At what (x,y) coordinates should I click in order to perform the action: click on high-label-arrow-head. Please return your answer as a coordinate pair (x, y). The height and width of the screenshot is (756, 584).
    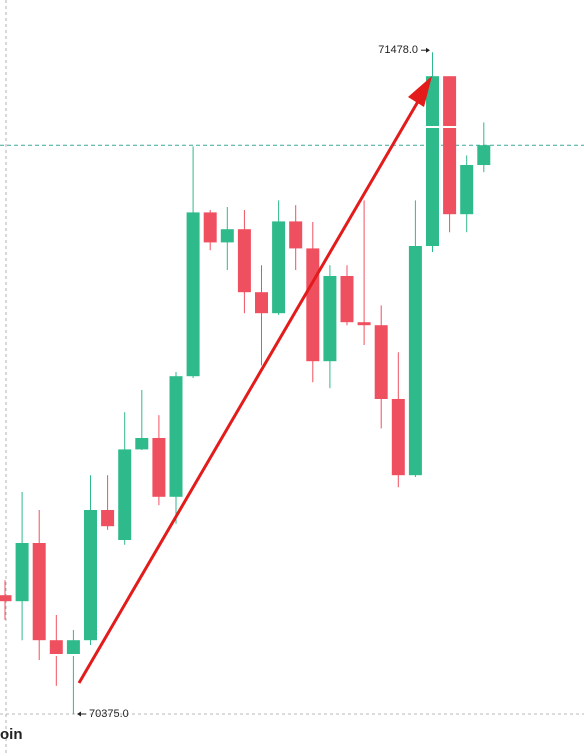
    Looking at the image, I should click on (428, 50).